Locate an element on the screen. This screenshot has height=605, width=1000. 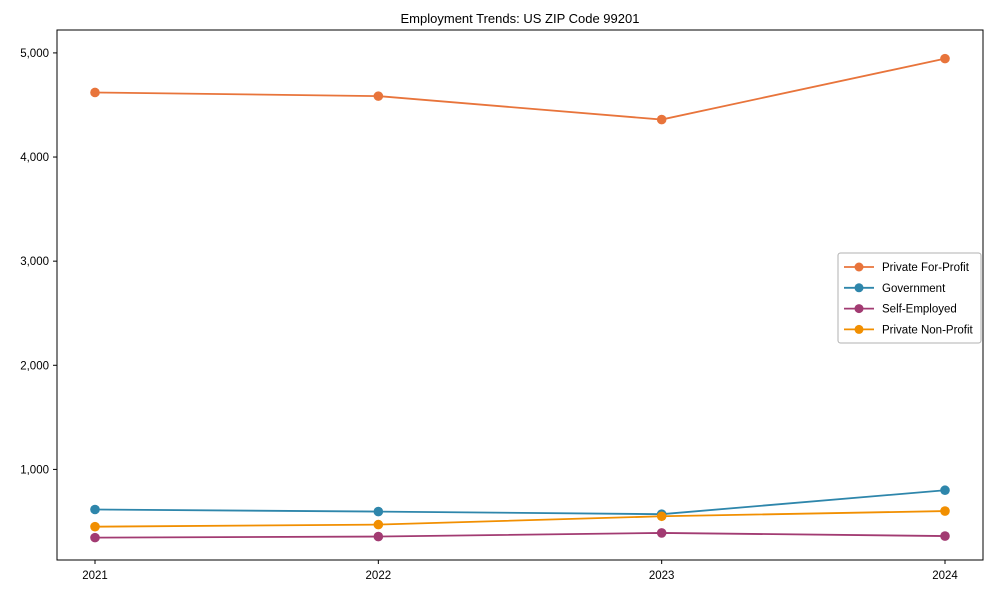
legend-label: Private For-Profit is located at coordinates (926, 268).